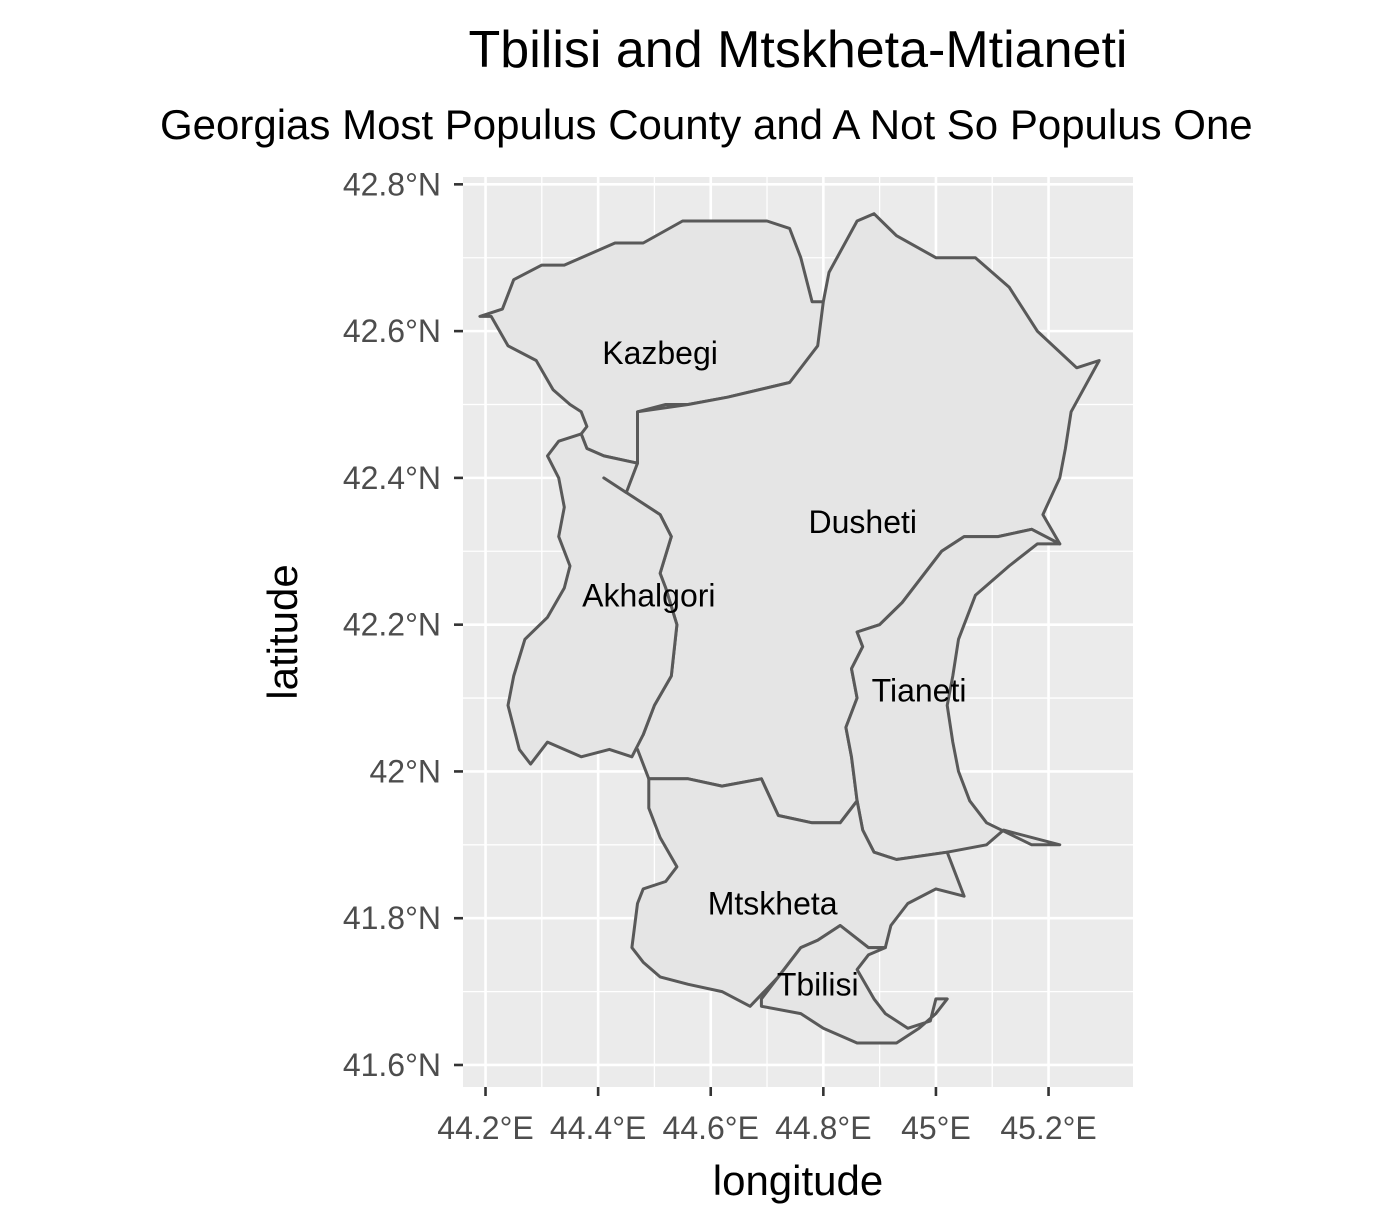 The height and width of the screenshot is (1230, 1396). I want to click on y-tick-label: 42.8°N, so click(392, 184).